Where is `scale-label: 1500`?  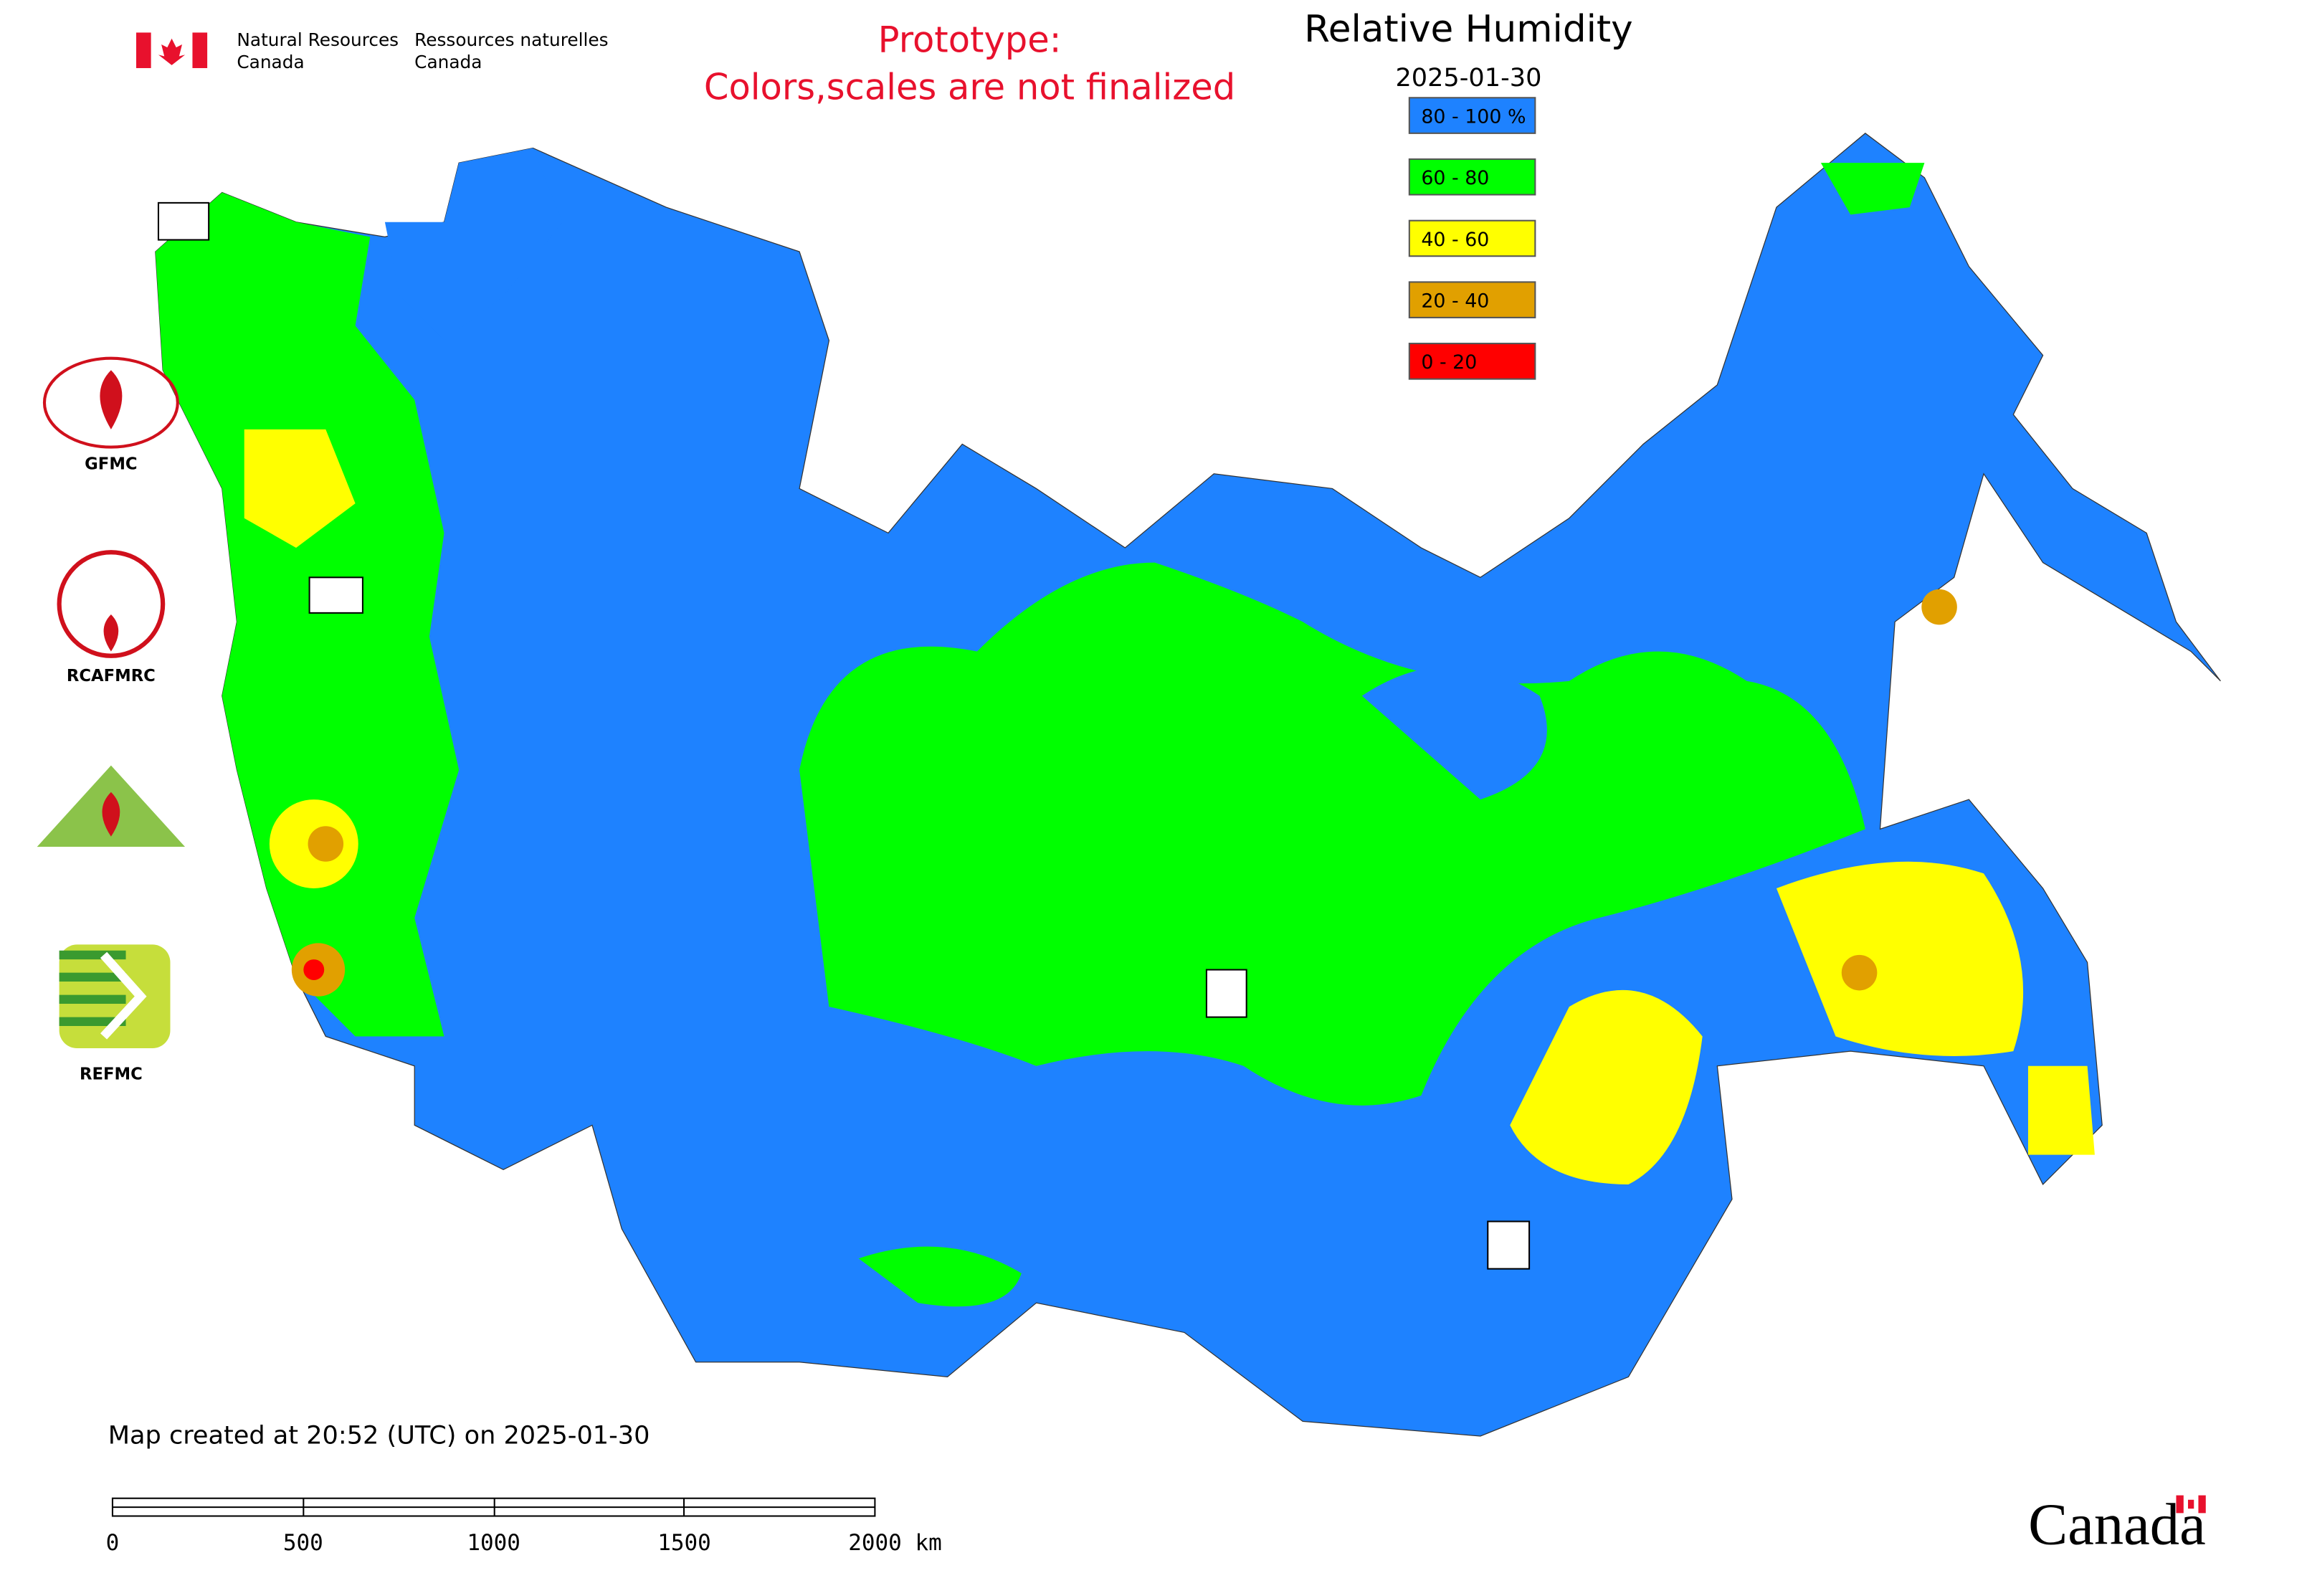
scale-label: 1500 is located at coordinates (684, 1543).